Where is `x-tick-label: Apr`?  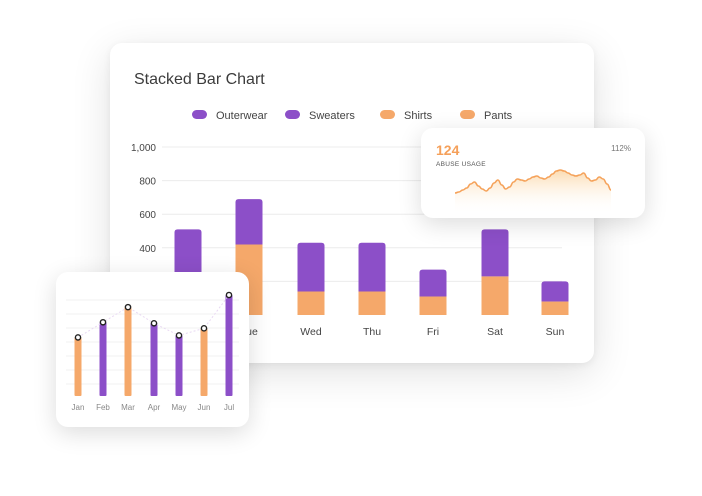
x-tick-label: Apr is located at coordinates (154, 407).